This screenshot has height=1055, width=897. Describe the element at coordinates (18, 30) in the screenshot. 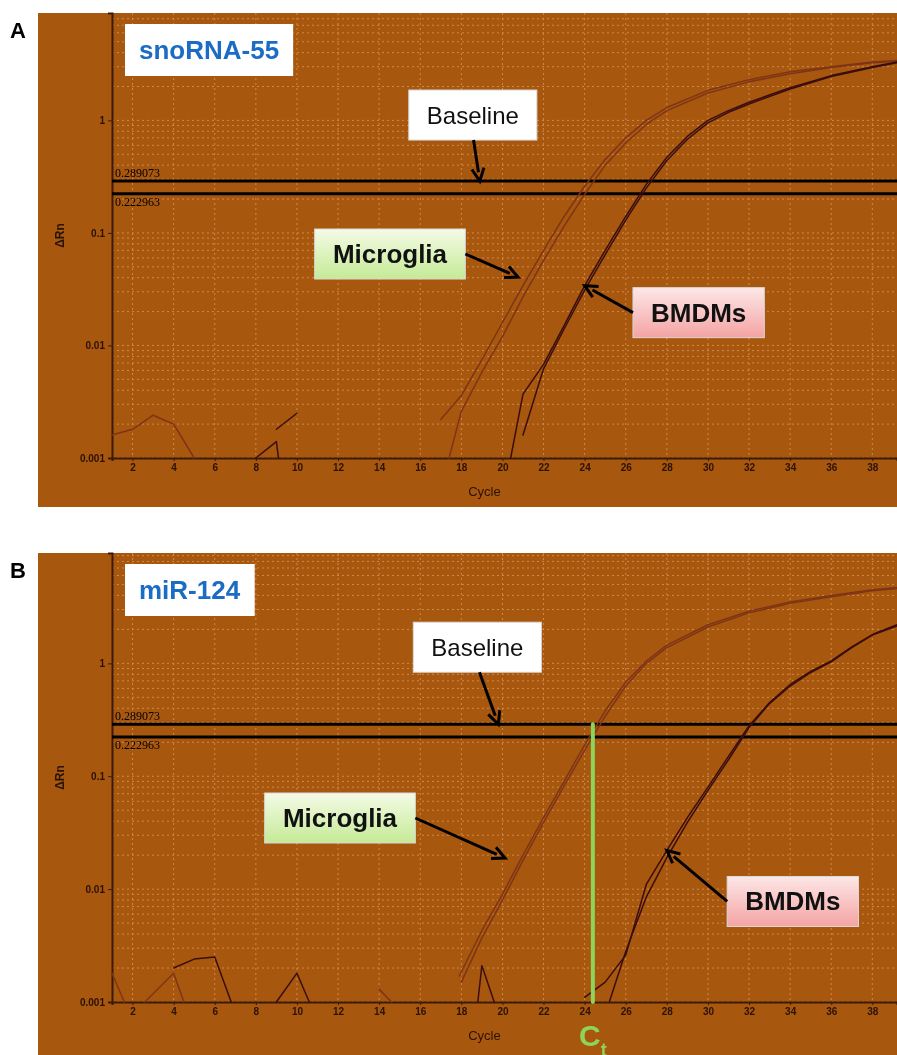

I see `text: A` at that location.